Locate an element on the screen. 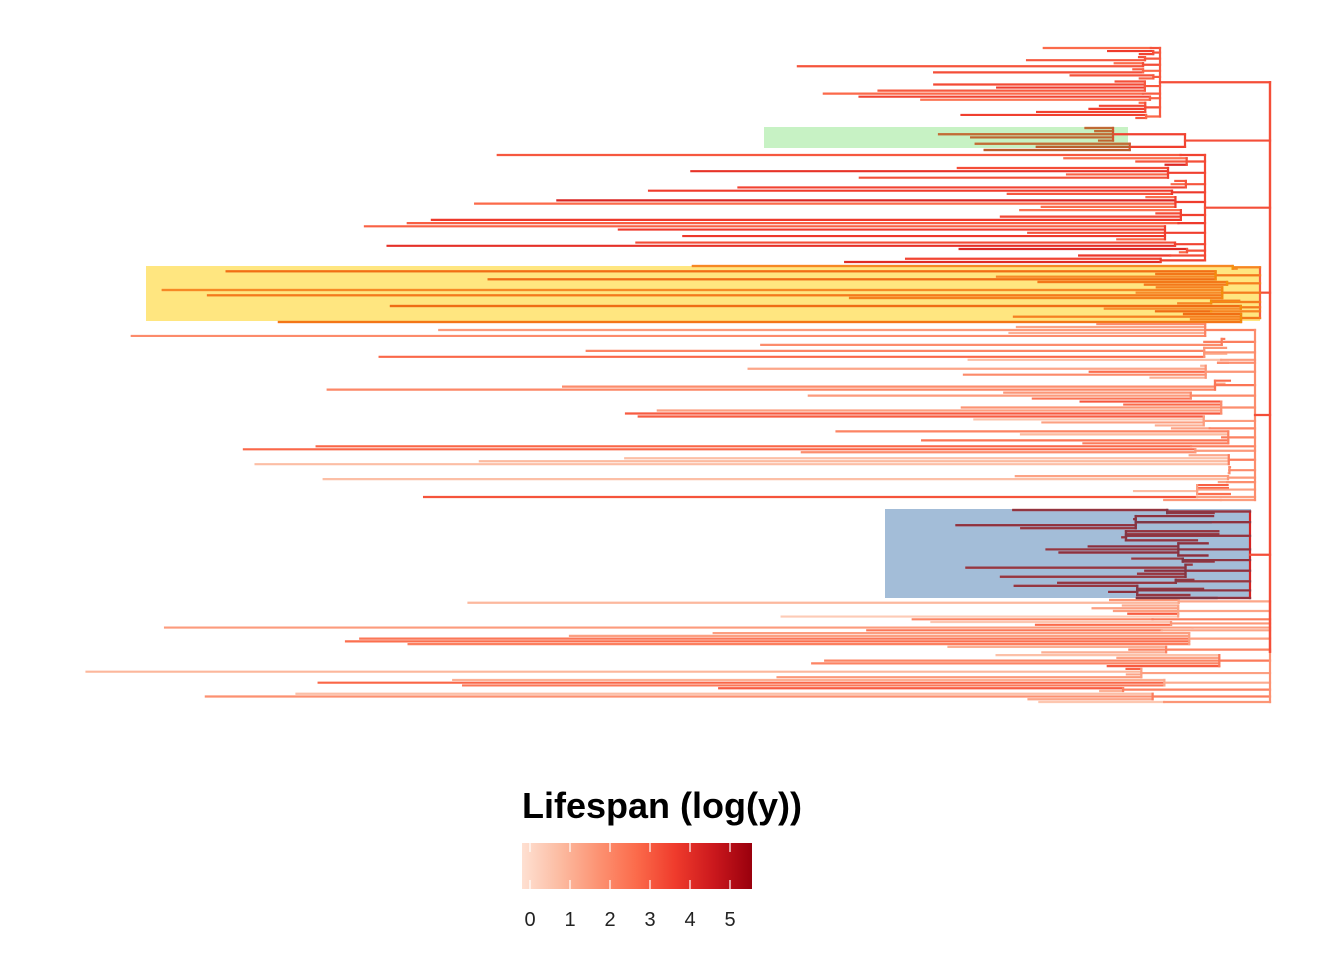 This screenshot has width=1344, height=960. legend-tick-label: 5 is located at coordinates (729, 920).